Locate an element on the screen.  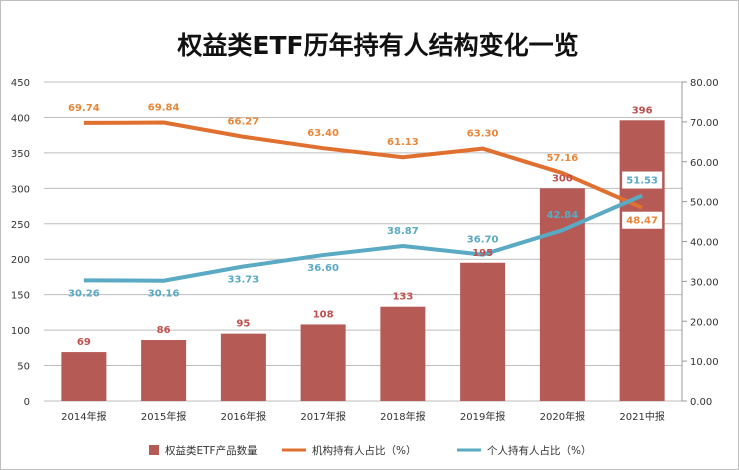
line-data-label: 63.40 is located at coordinates (323, 133).